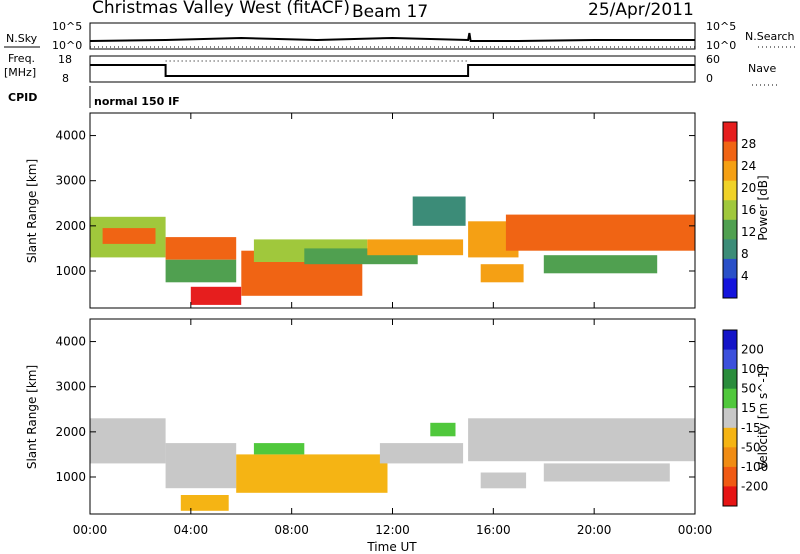 The height and width of the screenshot is (554, 800). What do you see at coordinates (752, 369) in the screenshot?
I see `velocity-colorbar-tick-1: 100` at bounding box center [752, 369].